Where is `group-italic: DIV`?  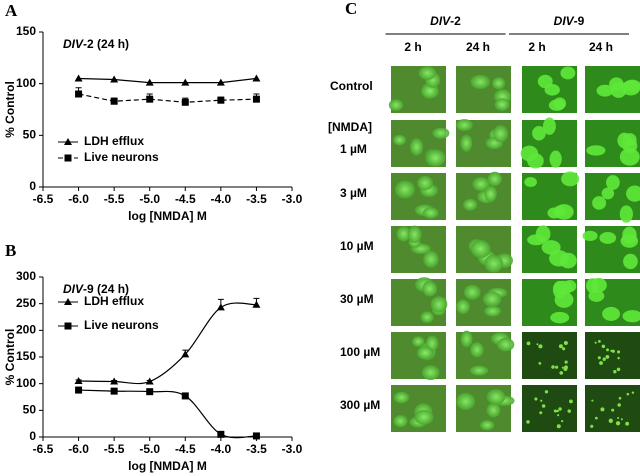 group-italic: DIV is located at coordinates (564, 21).